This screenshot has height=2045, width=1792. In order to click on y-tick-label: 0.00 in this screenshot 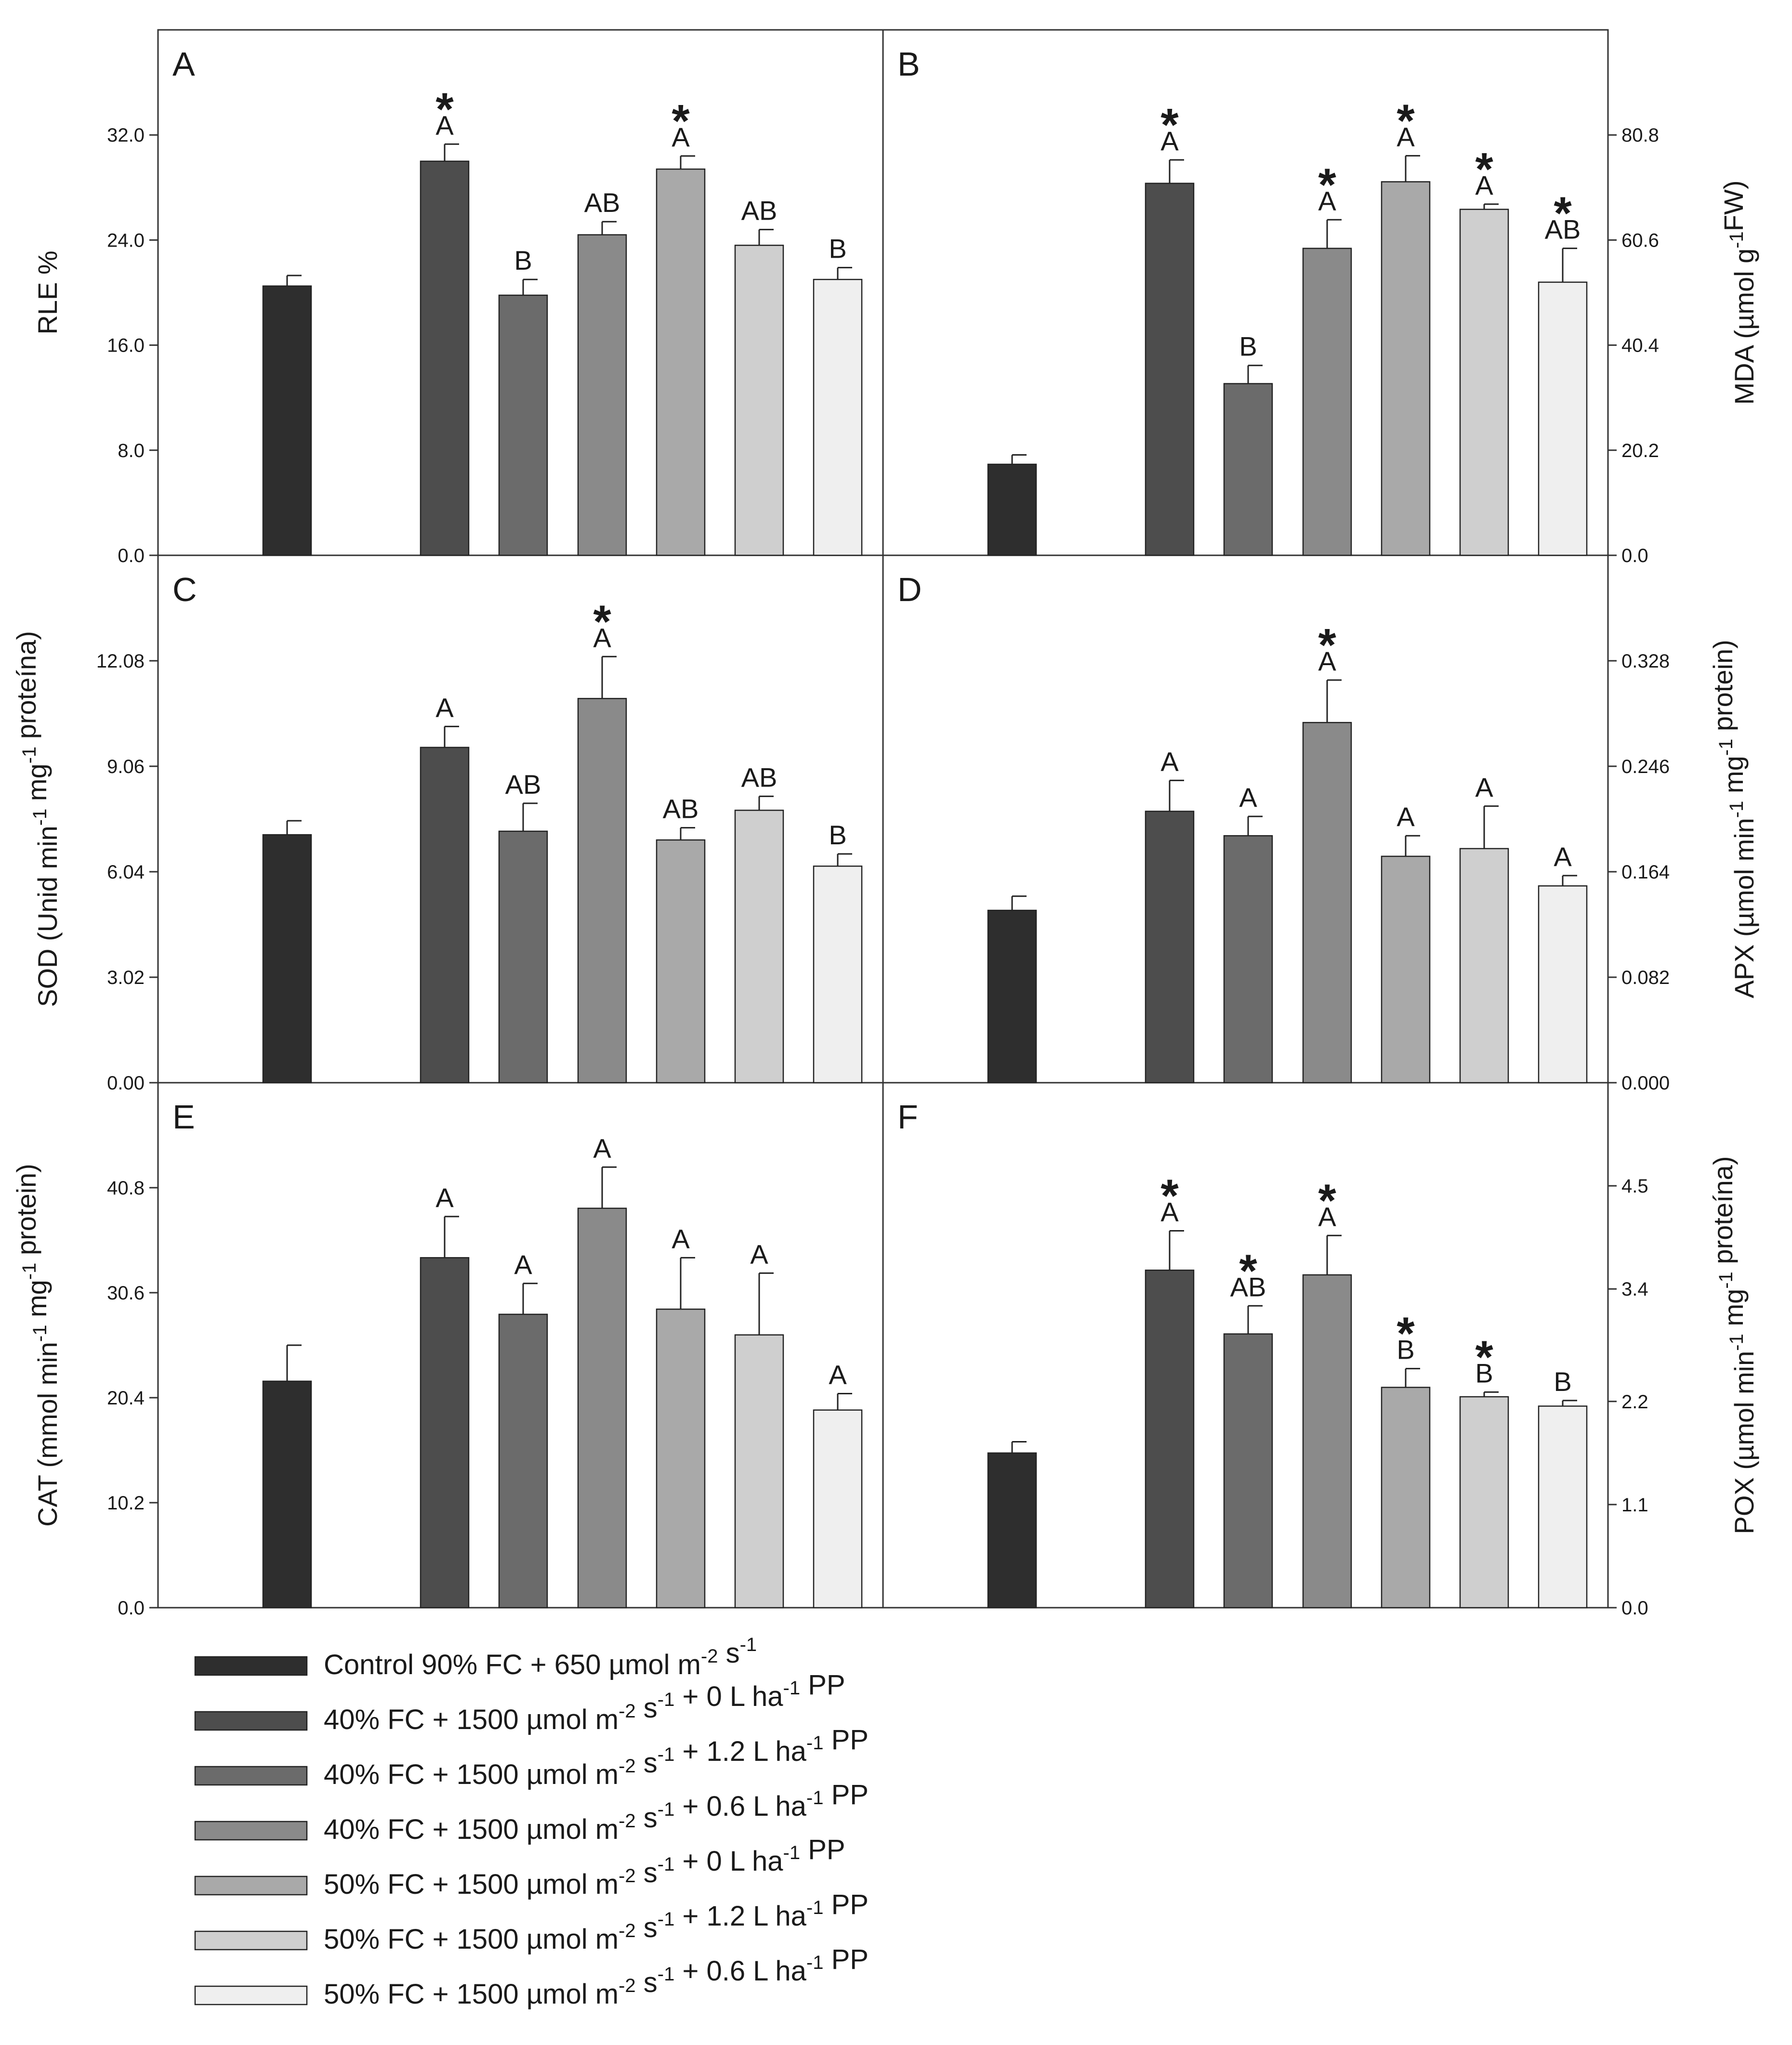, I will do `click(126, 1083)`.